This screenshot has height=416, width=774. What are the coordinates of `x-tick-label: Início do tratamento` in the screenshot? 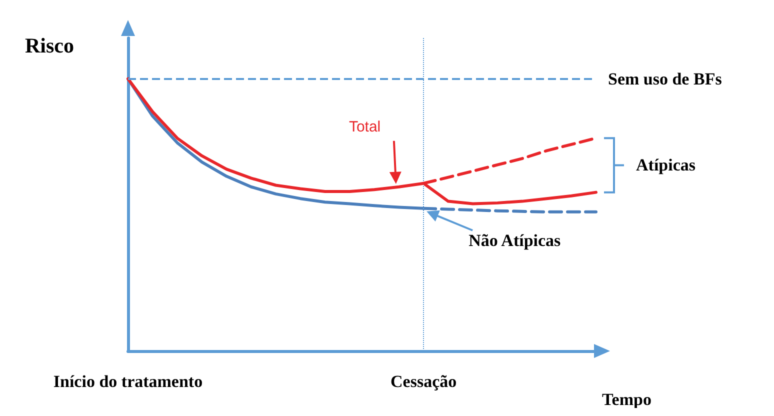 It's located at (128, 381).